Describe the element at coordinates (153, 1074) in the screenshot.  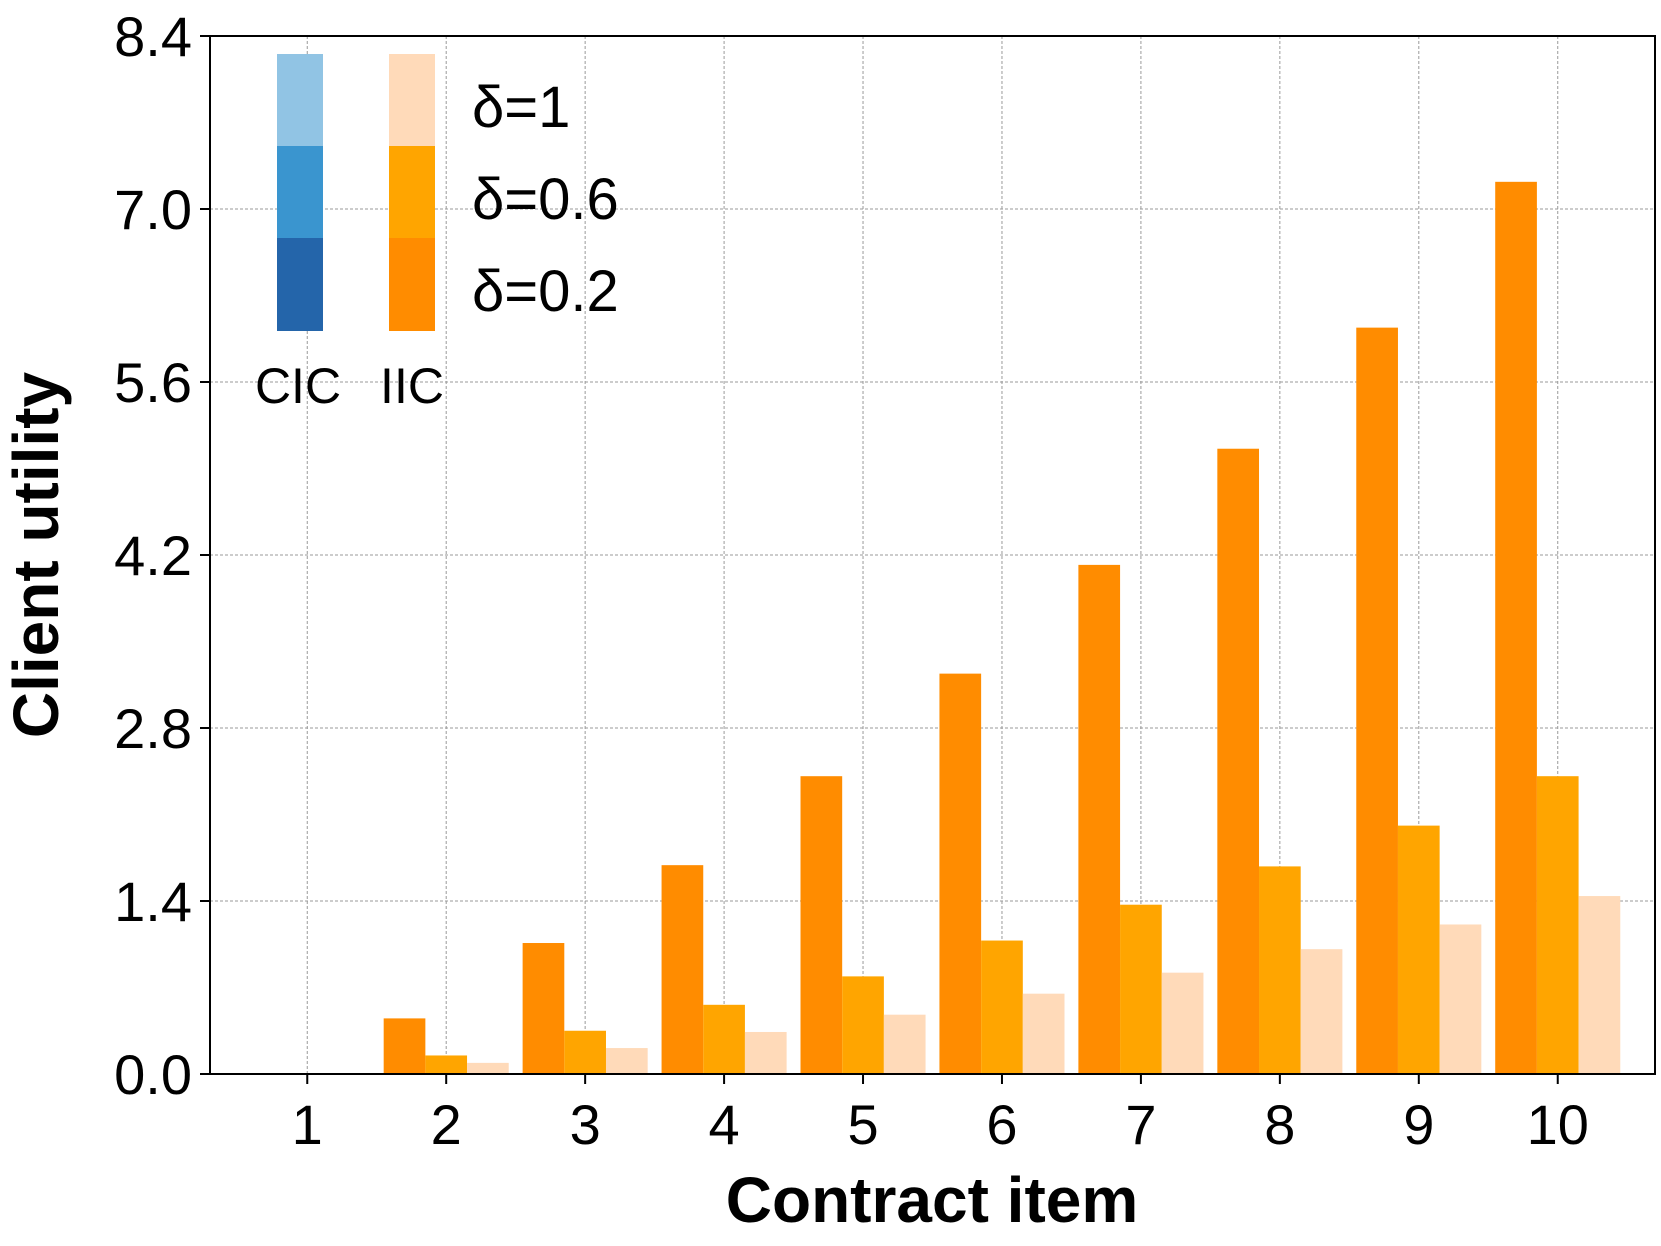
I see `y-tick-label: 0.0` at that location.